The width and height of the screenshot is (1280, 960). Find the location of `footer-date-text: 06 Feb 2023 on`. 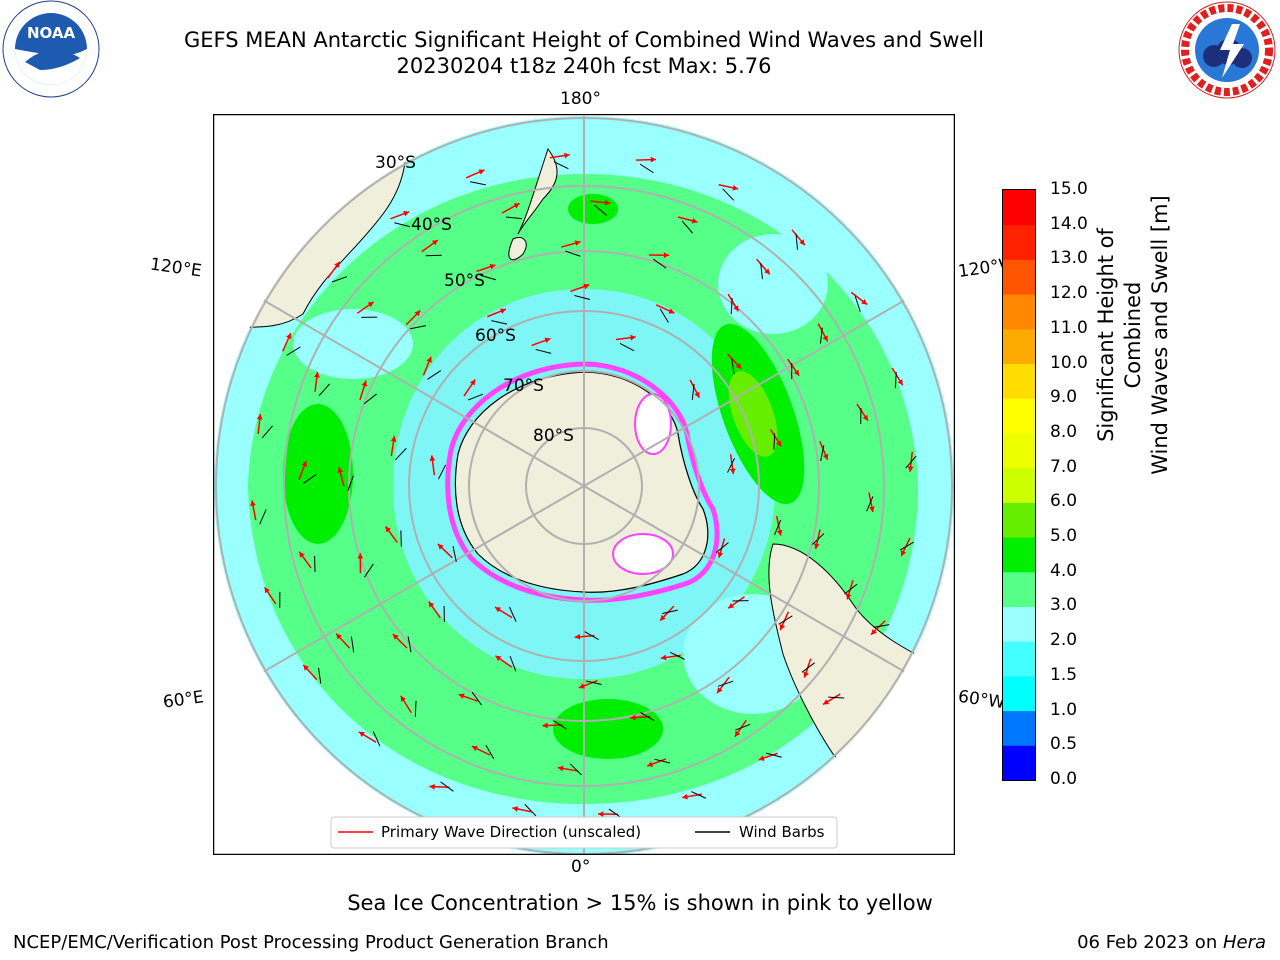

footer-date-text: 06 Feb 2023 on is located at coordinates (1150, 942).